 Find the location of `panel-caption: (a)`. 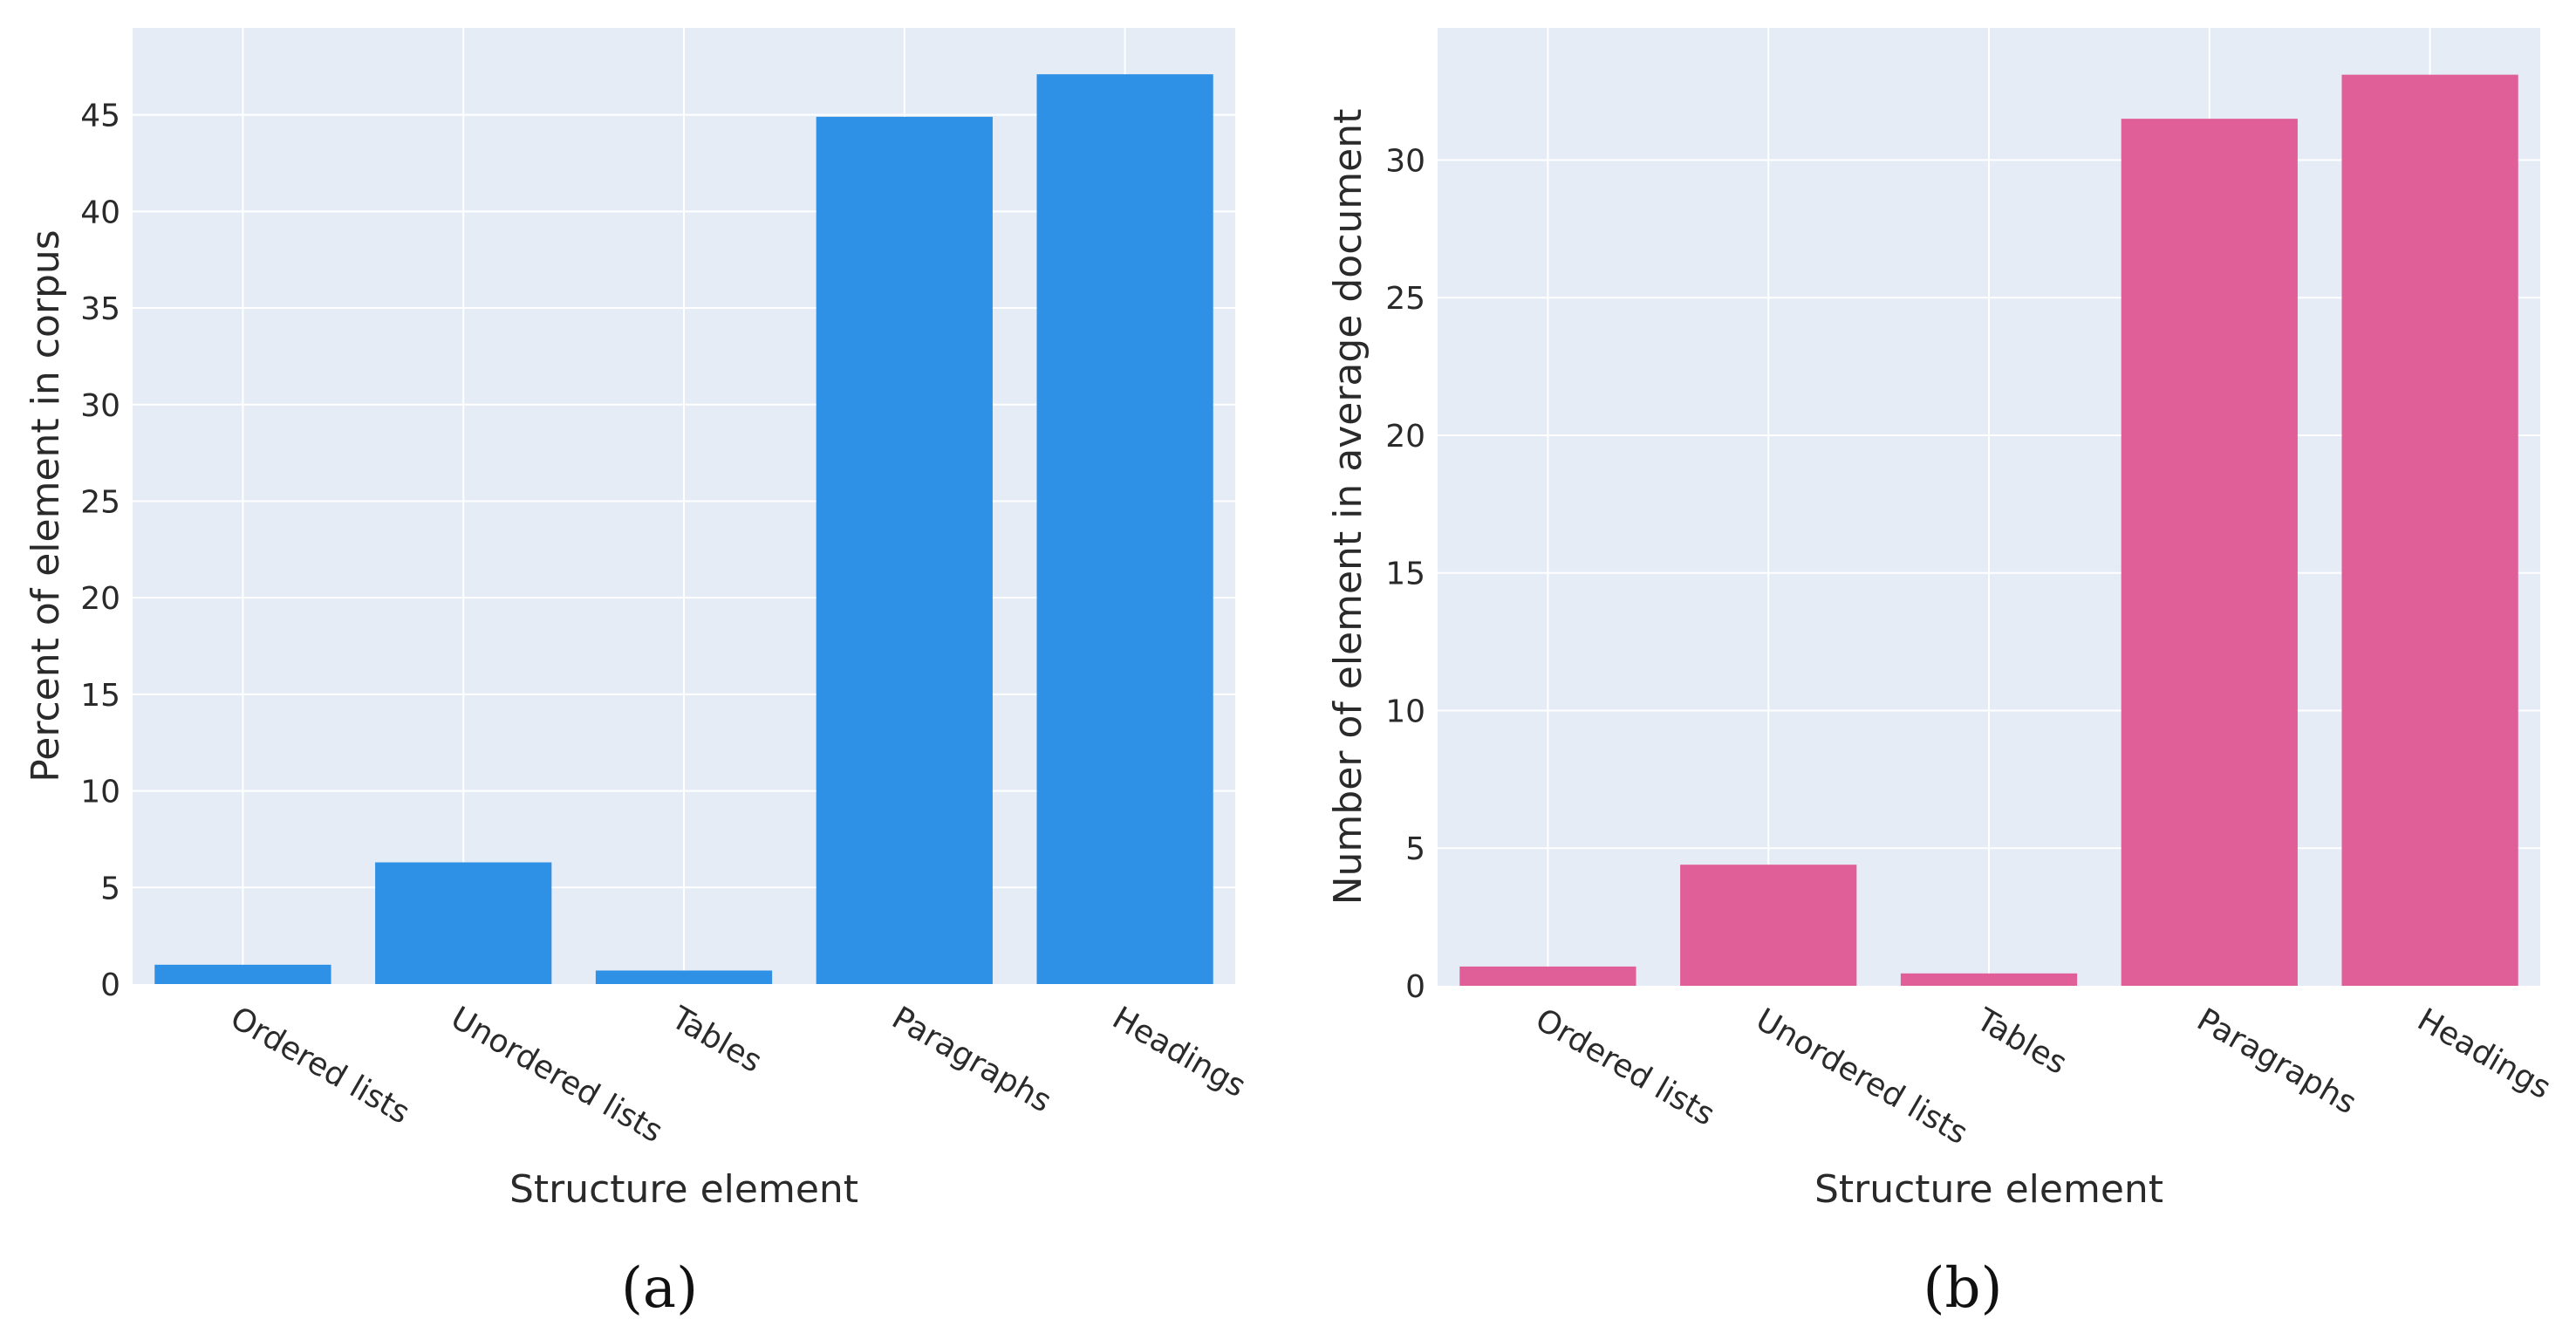

panel-caption: (a) is located at coordinates (659, 1288).